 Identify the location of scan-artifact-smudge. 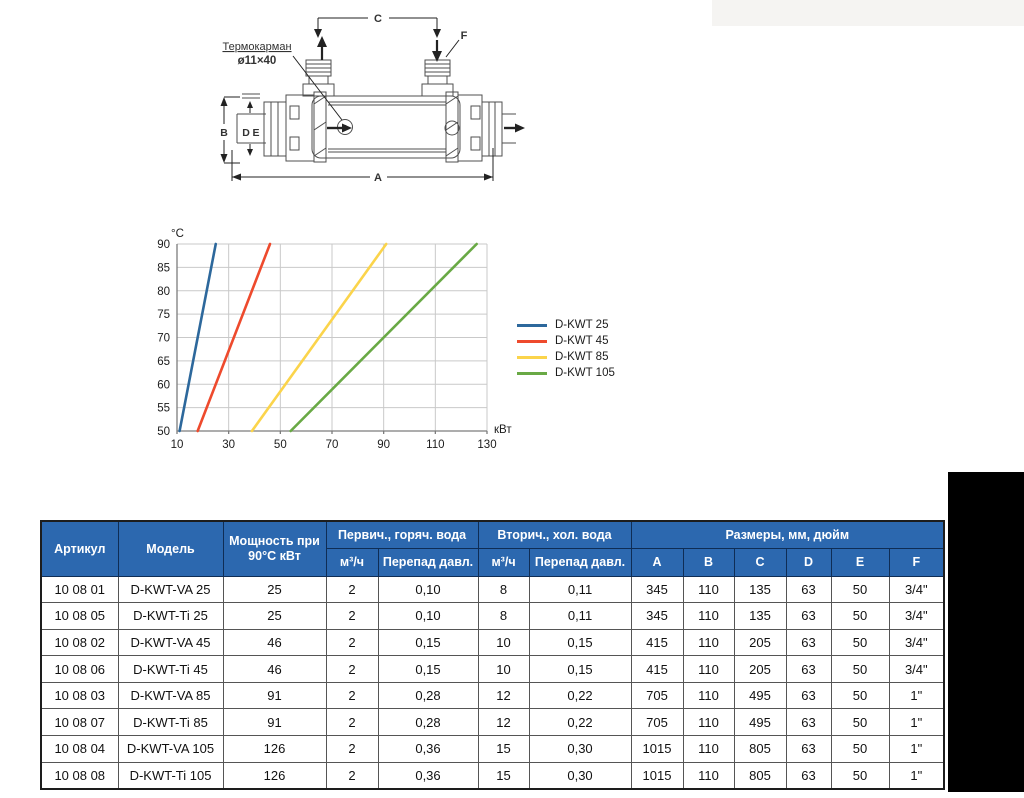
(868, 13).